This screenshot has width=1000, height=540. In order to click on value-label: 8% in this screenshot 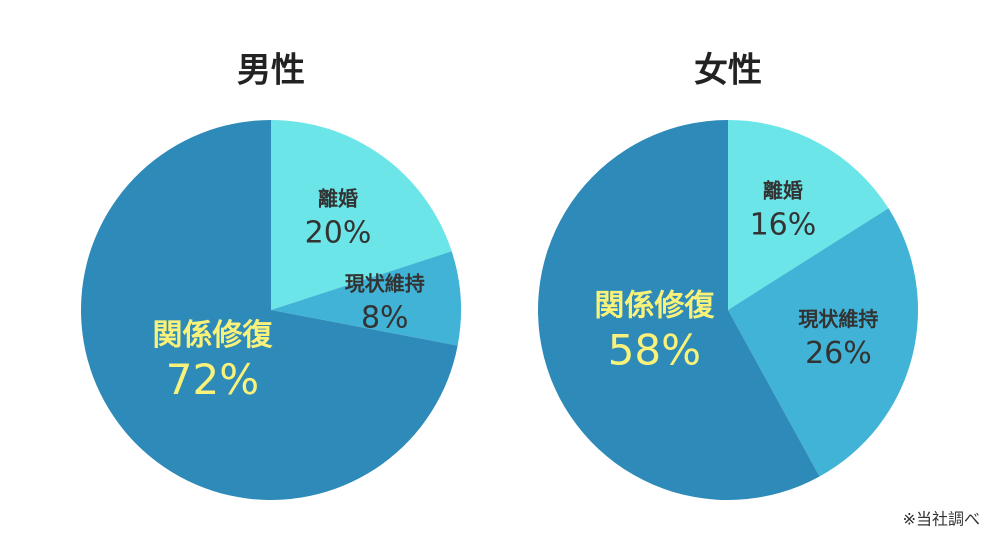, I will do `click(385, 317)`.